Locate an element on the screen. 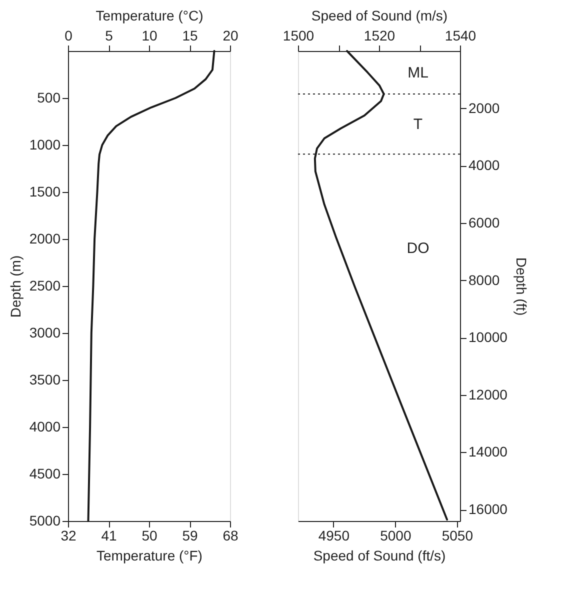 This screenshot has width=576, height=589. x2-tick-label: 1500 is located at coordinates (298, 36).